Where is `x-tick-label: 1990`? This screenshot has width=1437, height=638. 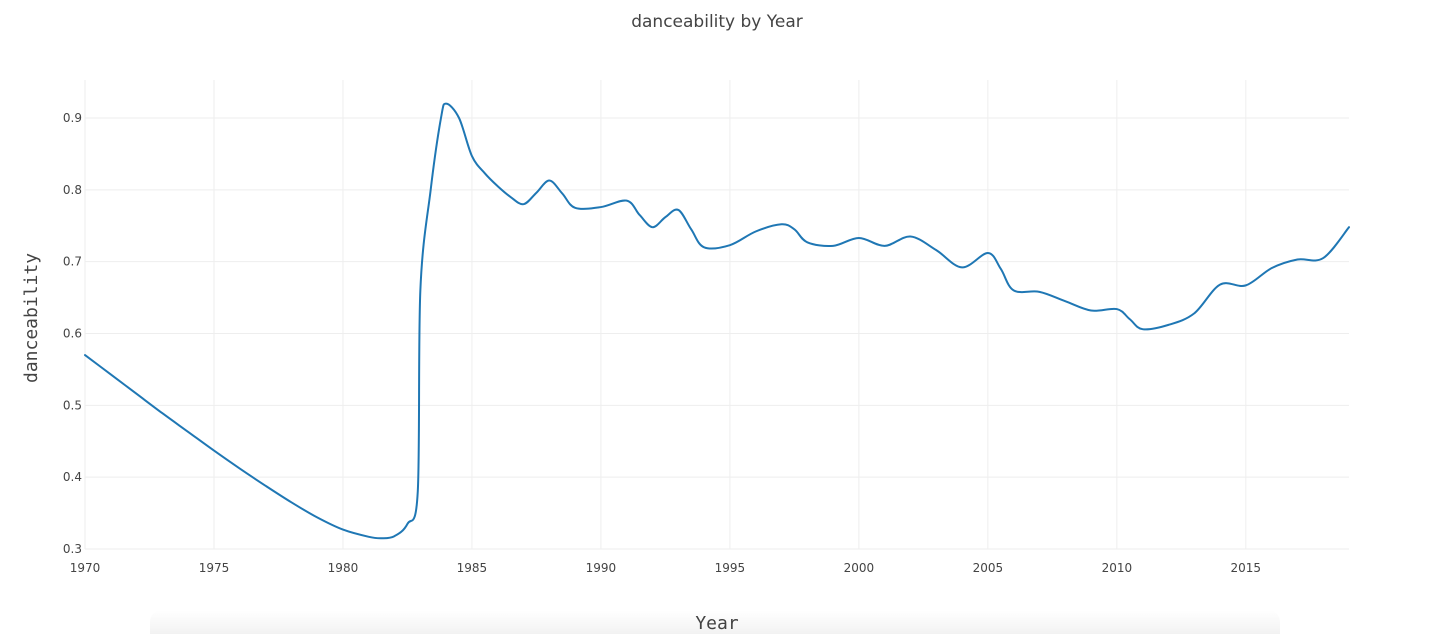
x-tick-label: 1990 is located at coordinates (601, 568).